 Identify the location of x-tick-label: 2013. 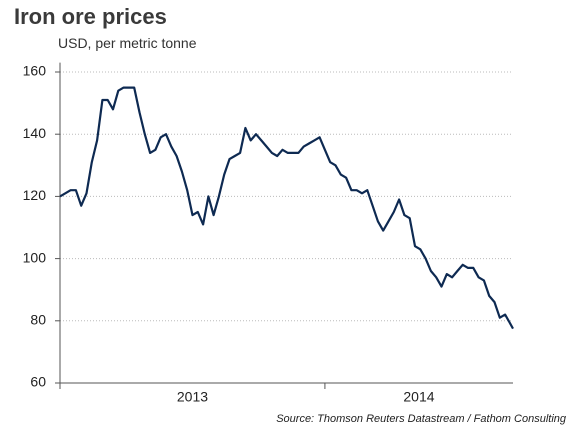
(192, 397).